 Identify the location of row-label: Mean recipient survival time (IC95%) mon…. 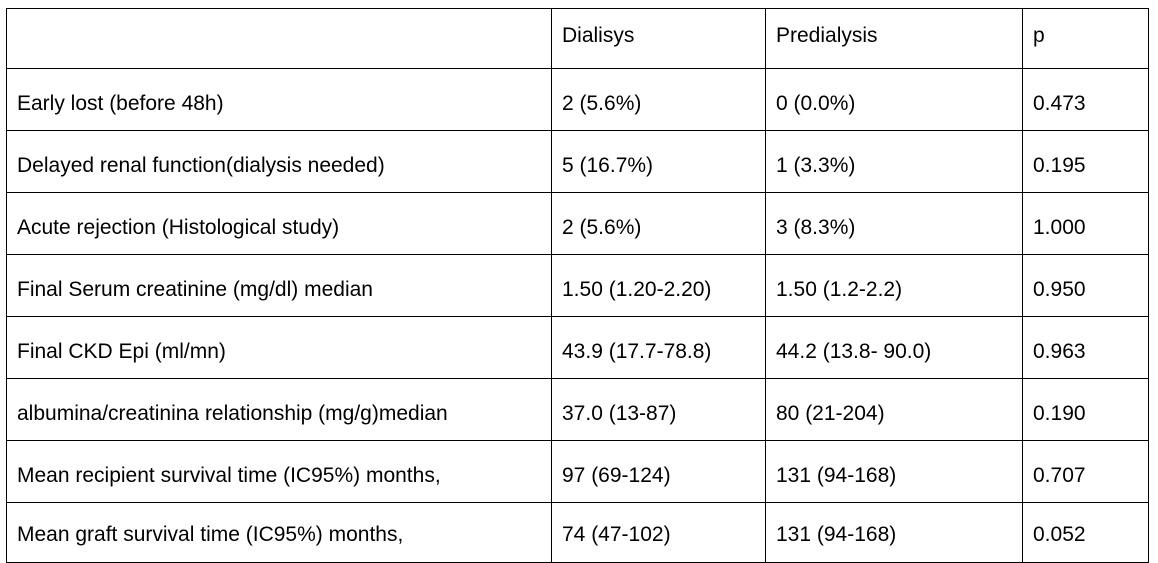
(279, 471).